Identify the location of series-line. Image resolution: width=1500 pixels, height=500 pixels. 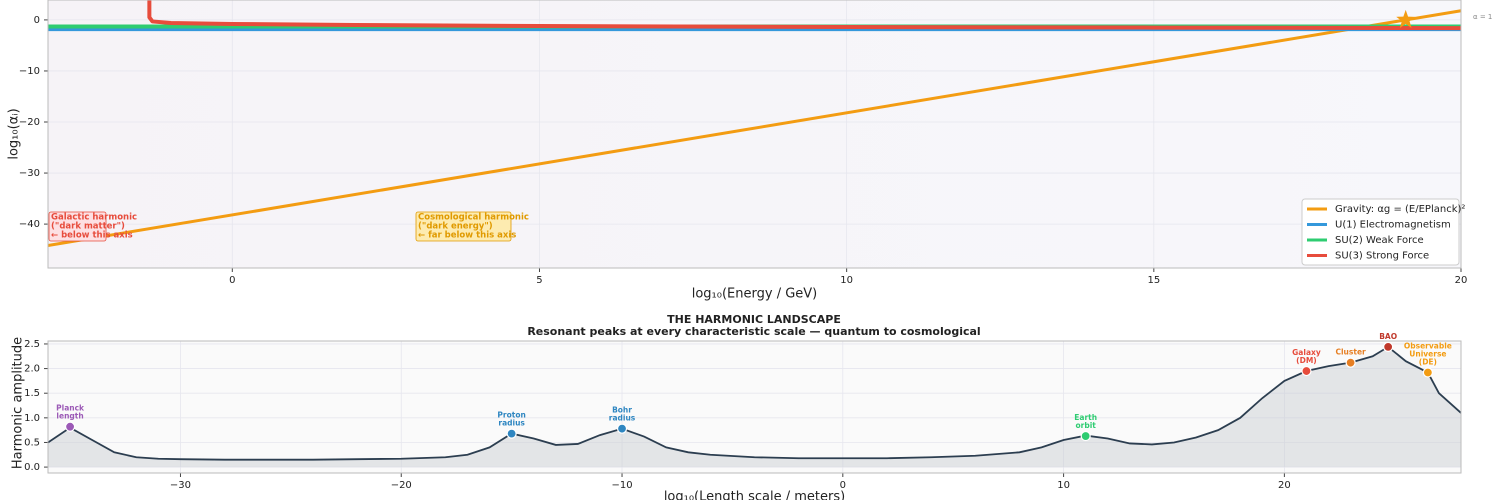
(804, 15).